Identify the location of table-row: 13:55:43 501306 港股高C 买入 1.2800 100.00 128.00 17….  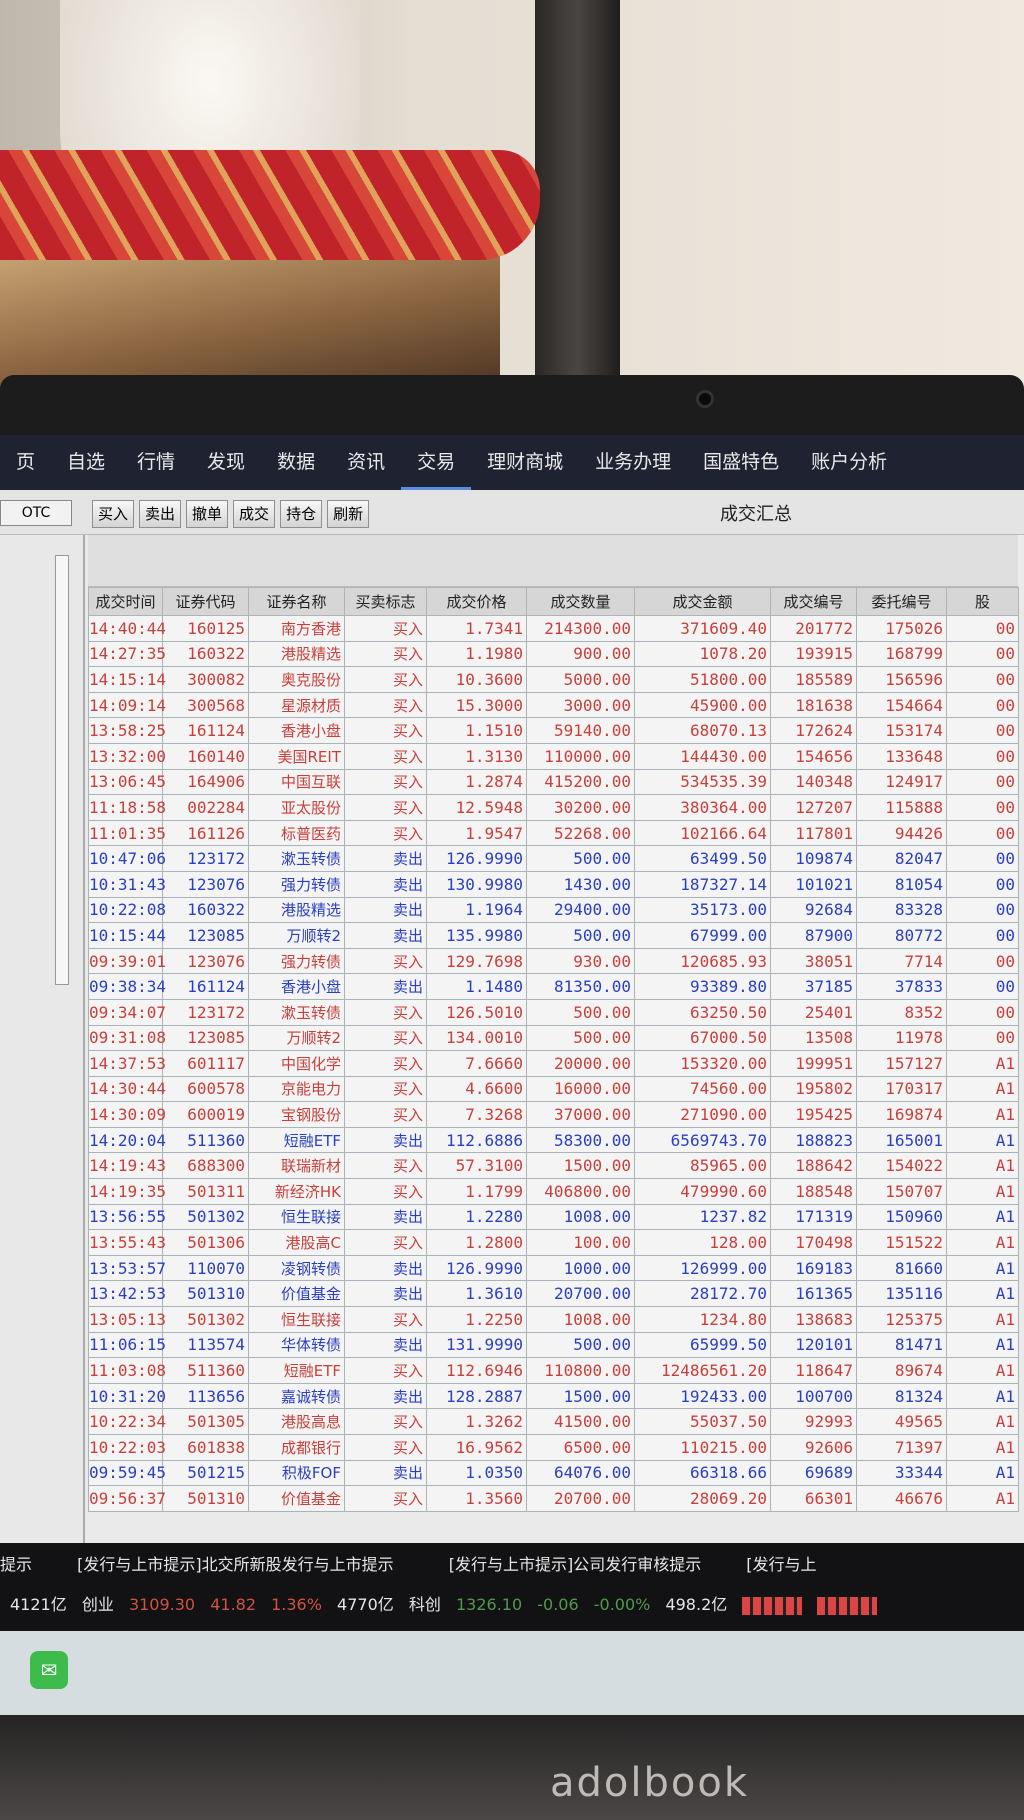
(553, 1242).